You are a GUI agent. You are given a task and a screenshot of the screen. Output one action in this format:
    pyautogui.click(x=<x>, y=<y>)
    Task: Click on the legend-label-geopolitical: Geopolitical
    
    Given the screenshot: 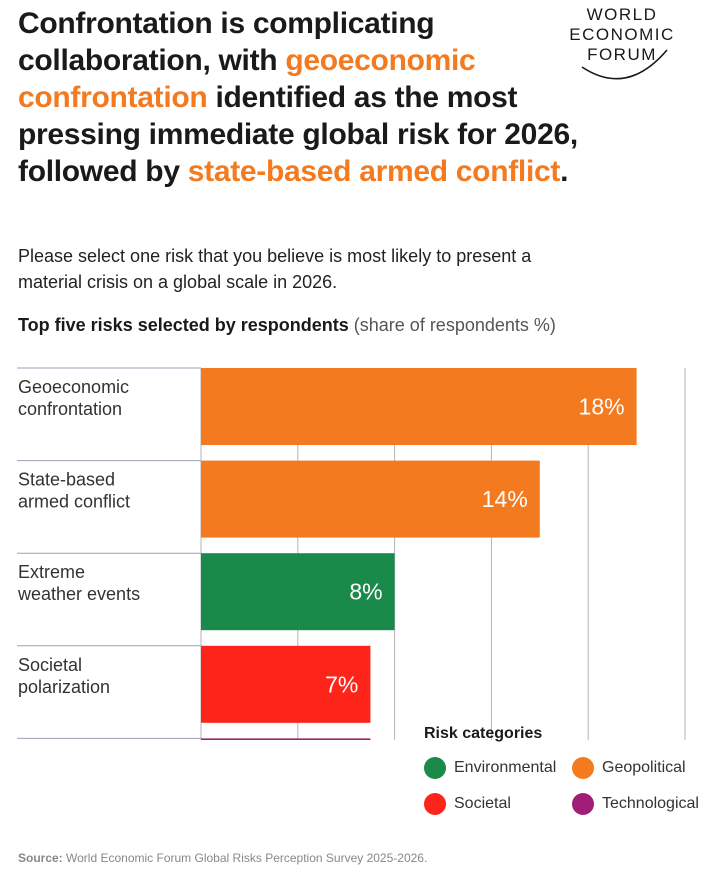 What is the action you would take?
    pyautogui.click(x=644, y=767)
    